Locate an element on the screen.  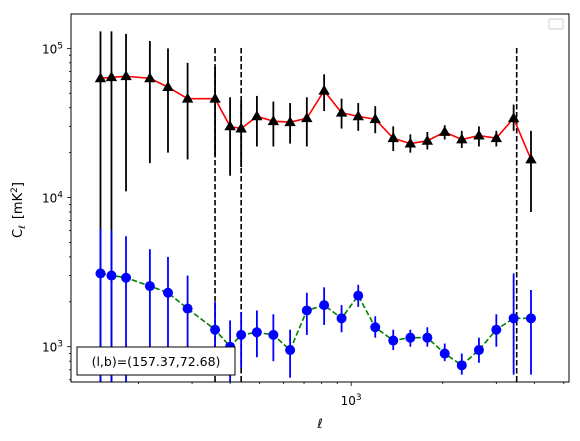
legend-box is located at coordinates (556, 24).